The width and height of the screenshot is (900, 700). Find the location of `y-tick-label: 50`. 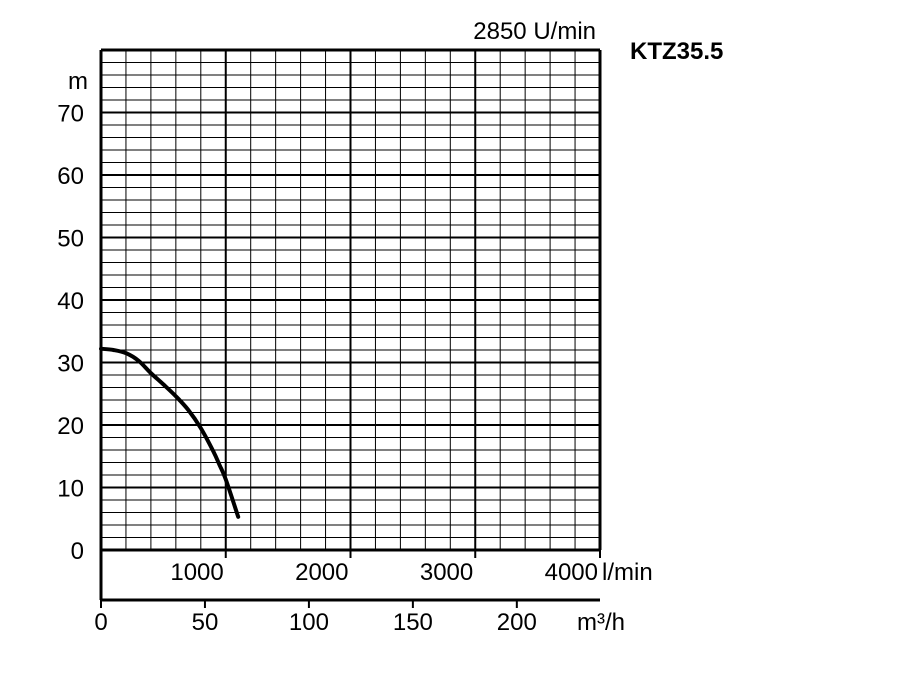

y-tick-label: 50 is located at coordinates (70, 239).